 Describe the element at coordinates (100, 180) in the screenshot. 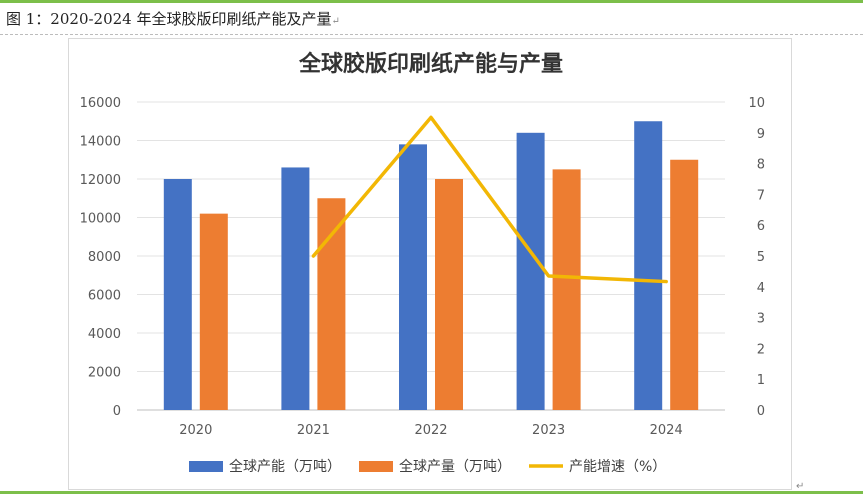

I see `left-tick-label: 12000` at that location.